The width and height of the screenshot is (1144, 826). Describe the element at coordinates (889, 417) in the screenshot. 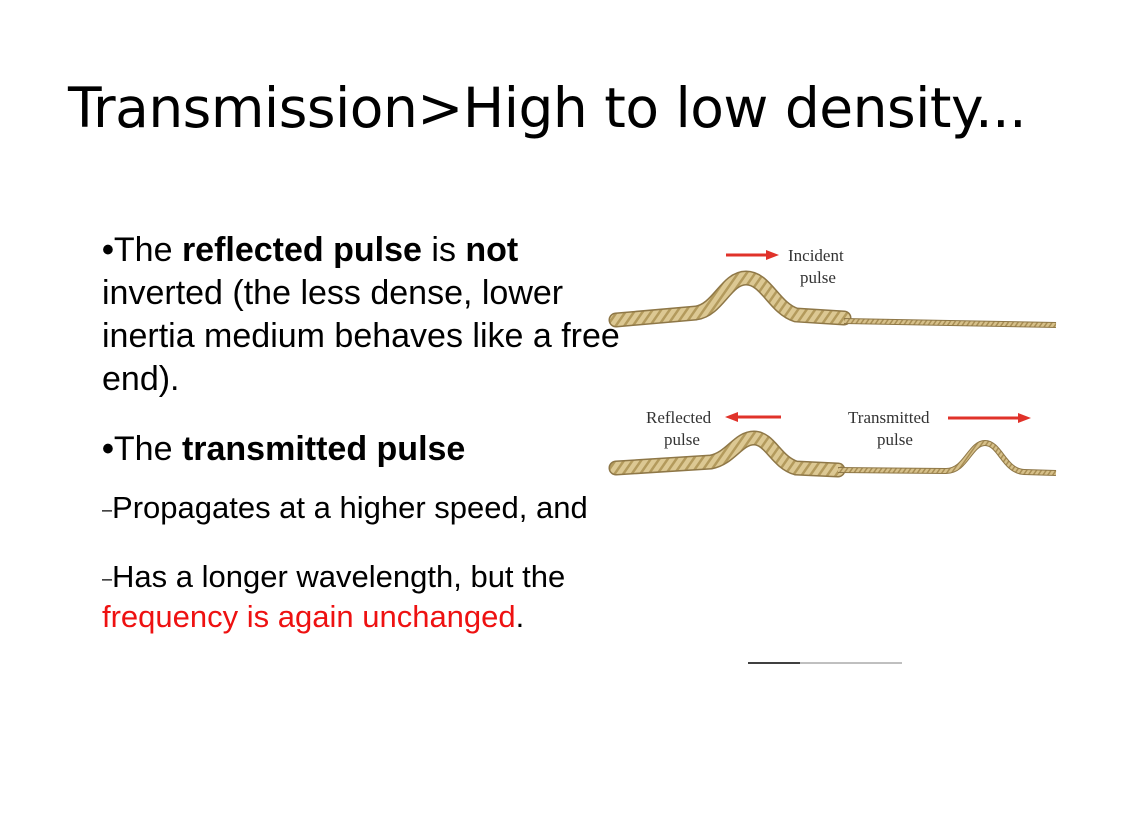

I see `transmitted-label: Transmitted` at that location.